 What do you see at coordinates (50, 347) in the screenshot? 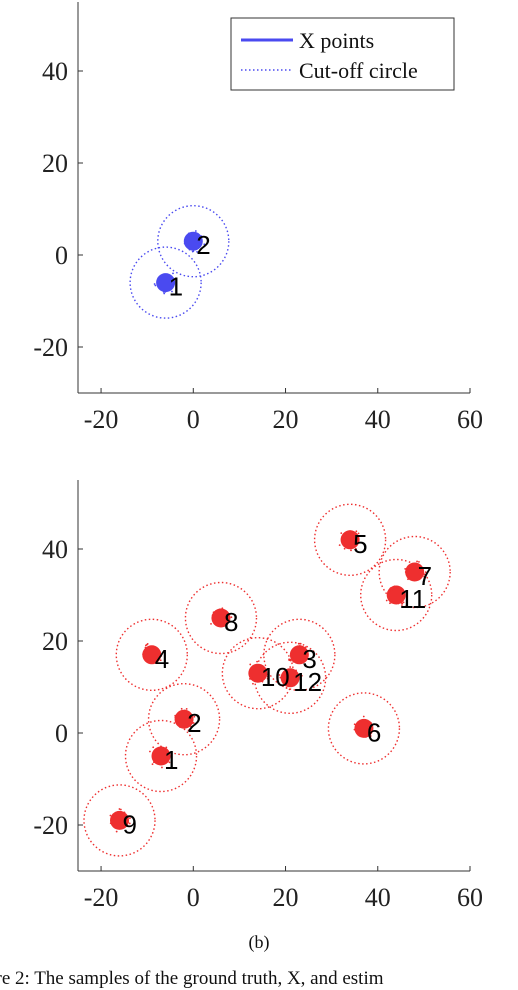
I see `y-tick-label: -20` at bounding box center [50, 347].